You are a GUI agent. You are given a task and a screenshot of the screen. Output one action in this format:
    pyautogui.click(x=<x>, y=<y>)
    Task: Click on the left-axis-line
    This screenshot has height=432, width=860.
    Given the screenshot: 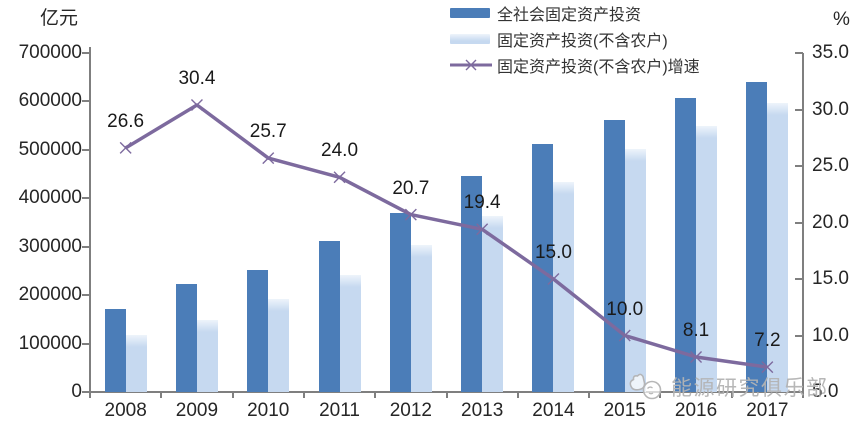 What is the action you would take?
    pyautogui.click(x=90, y=220)
    